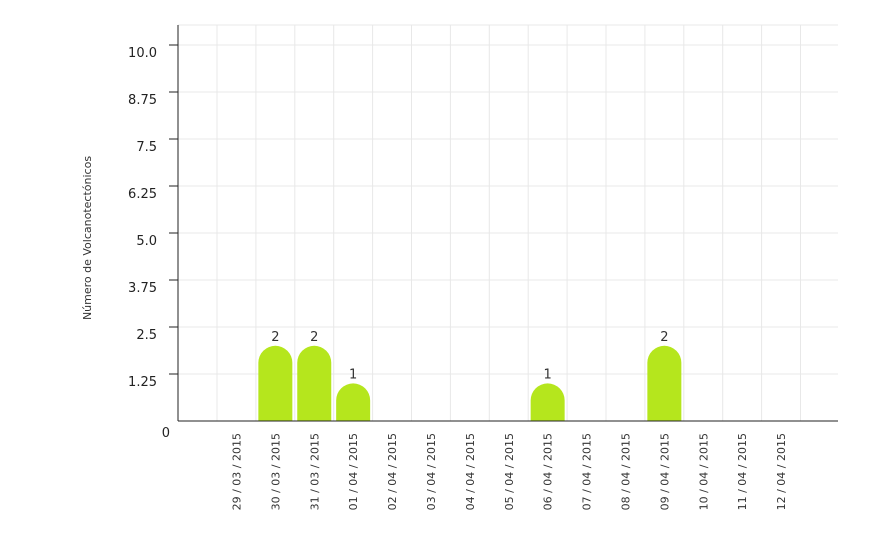 The width and height of the screenshot is (883, 539). I want to click on x-tick-label: 11 / 04 / 2015, so click(742, 471).